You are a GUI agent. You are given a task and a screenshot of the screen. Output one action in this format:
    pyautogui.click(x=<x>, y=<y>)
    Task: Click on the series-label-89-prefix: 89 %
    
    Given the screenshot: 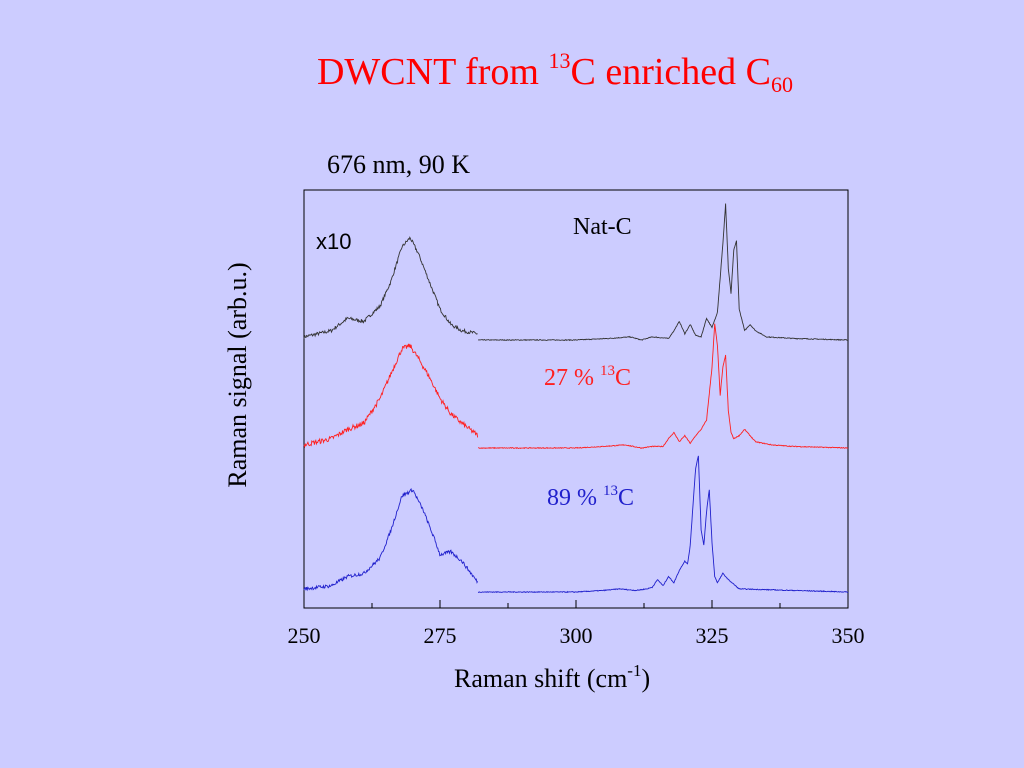 What is the action you would take?
    pyautogui.click(x=575, y=498)
    